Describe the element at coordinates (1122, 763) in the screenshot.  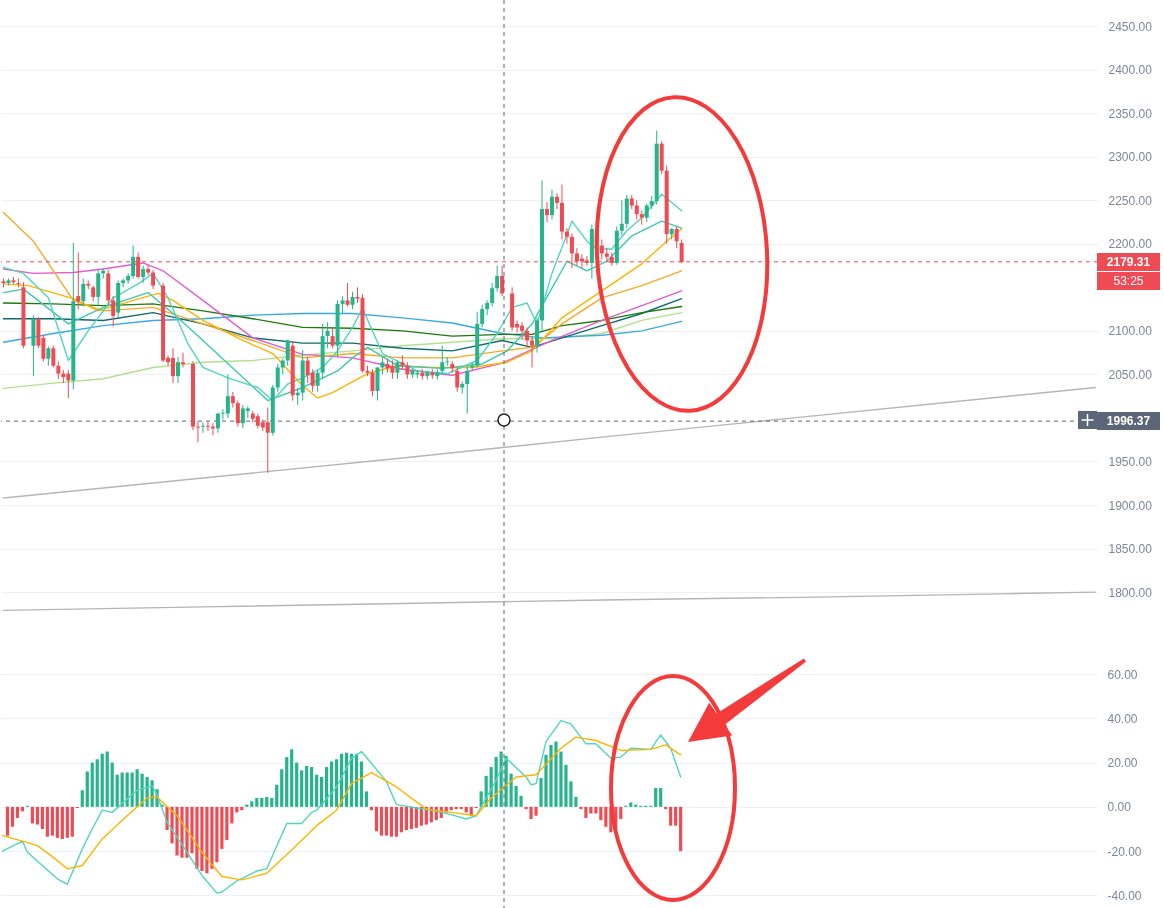
I see `y-tick-label: 20.00` at that location.